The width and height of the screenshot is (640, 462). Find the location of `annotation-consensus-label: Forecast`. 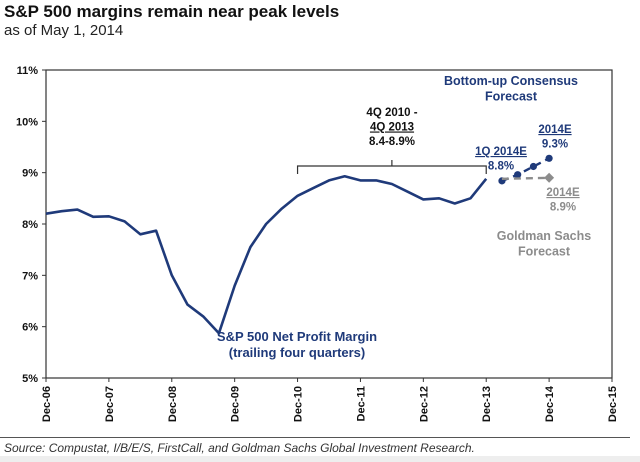

annotation-consensus-label: Forecast is located at coordinates (511, 97).